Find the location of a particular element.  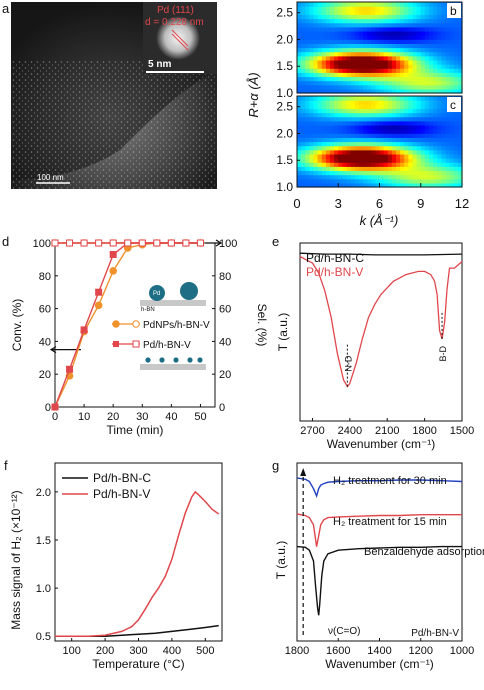

panel-f-xtick-label: 300 is located at coordinates (138, 651).